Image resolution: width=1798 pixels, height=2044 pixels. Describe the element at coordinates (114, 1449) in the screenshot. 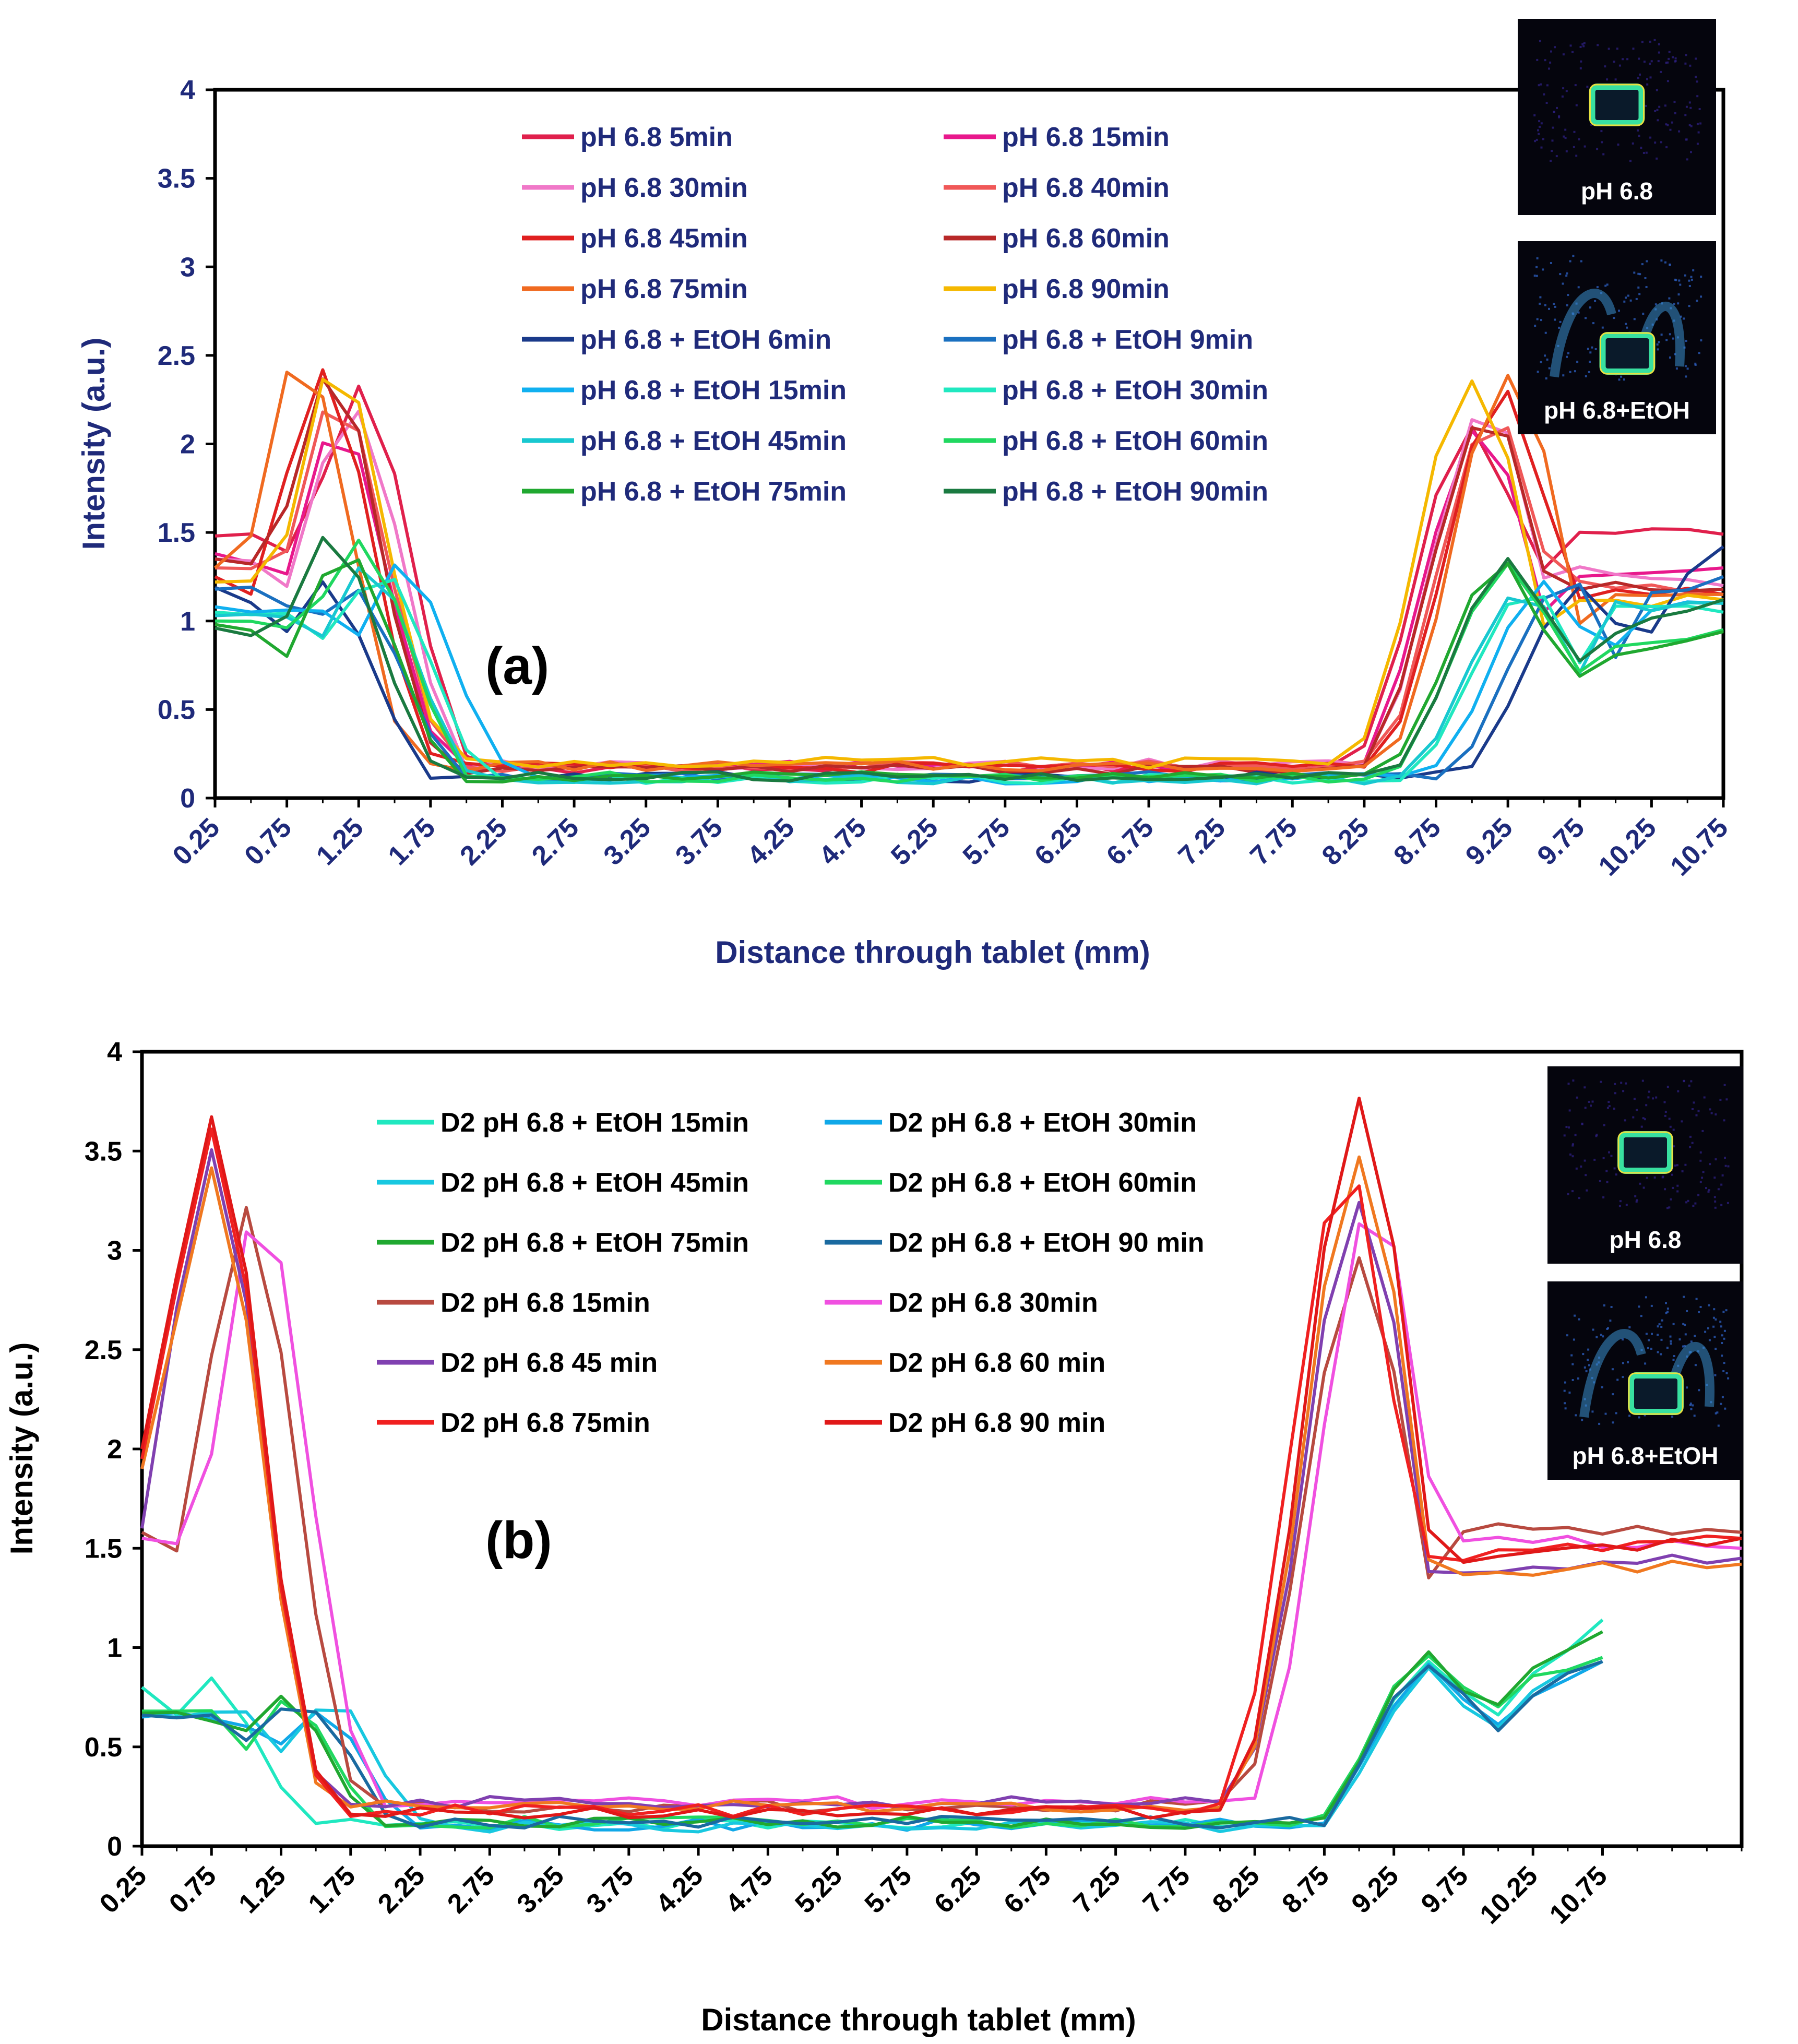

I see `y-tick-label: 2` at that location.